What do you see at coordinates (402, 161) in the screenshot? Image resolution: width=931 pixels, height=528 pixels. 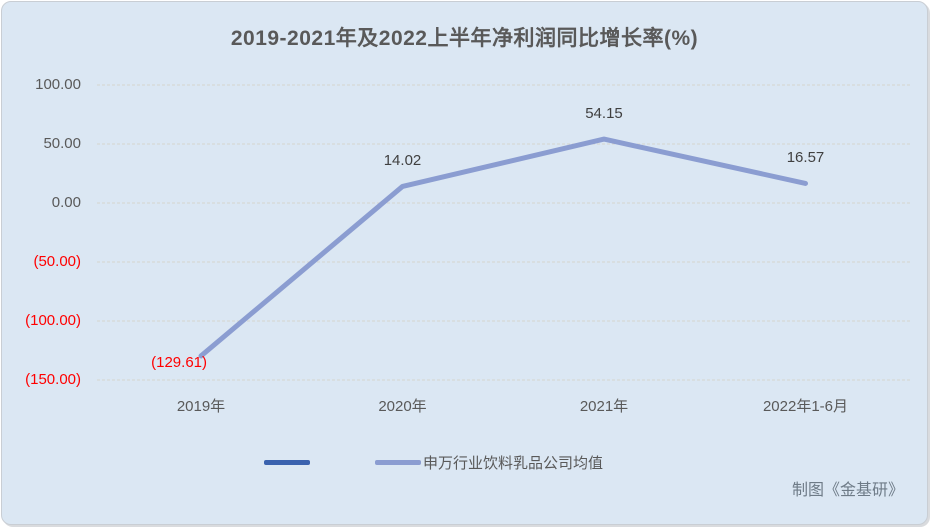 I see `data-point-label: 14.02` at bounding box center [402, 161].